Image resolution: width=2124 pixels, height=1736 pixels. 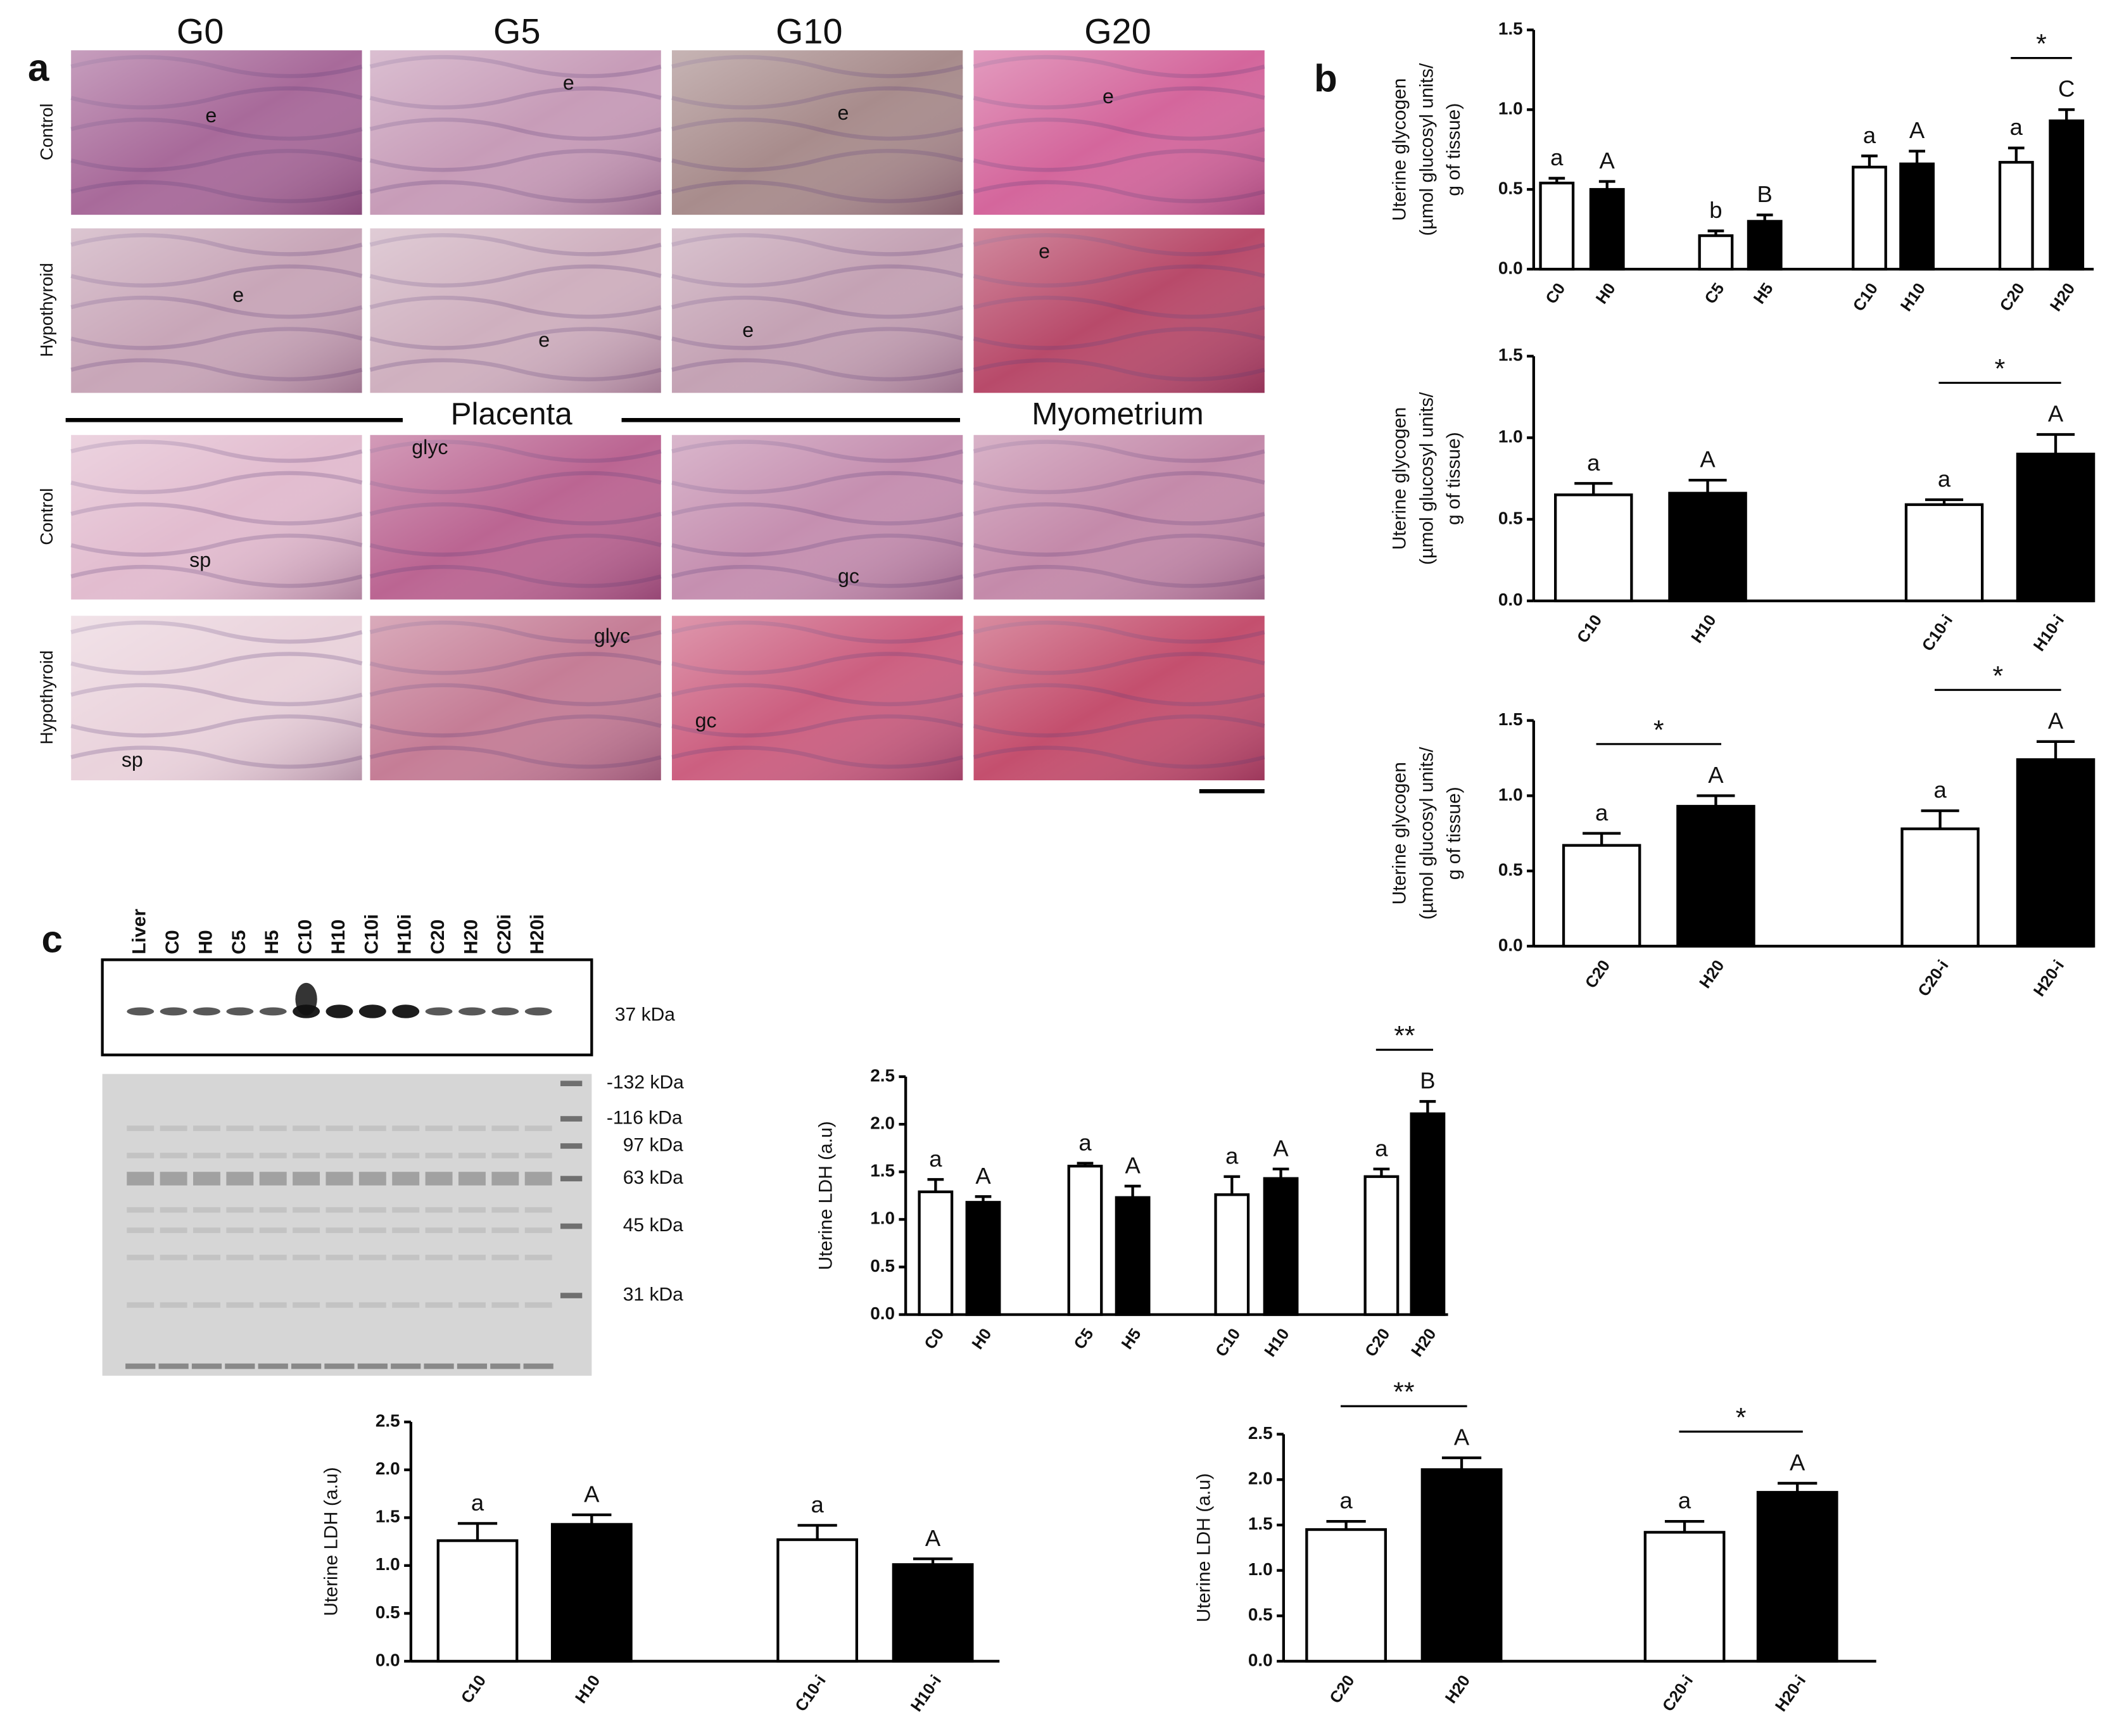 I want to click on marker-label: 45 kDa, so click(x=653, y=1225).